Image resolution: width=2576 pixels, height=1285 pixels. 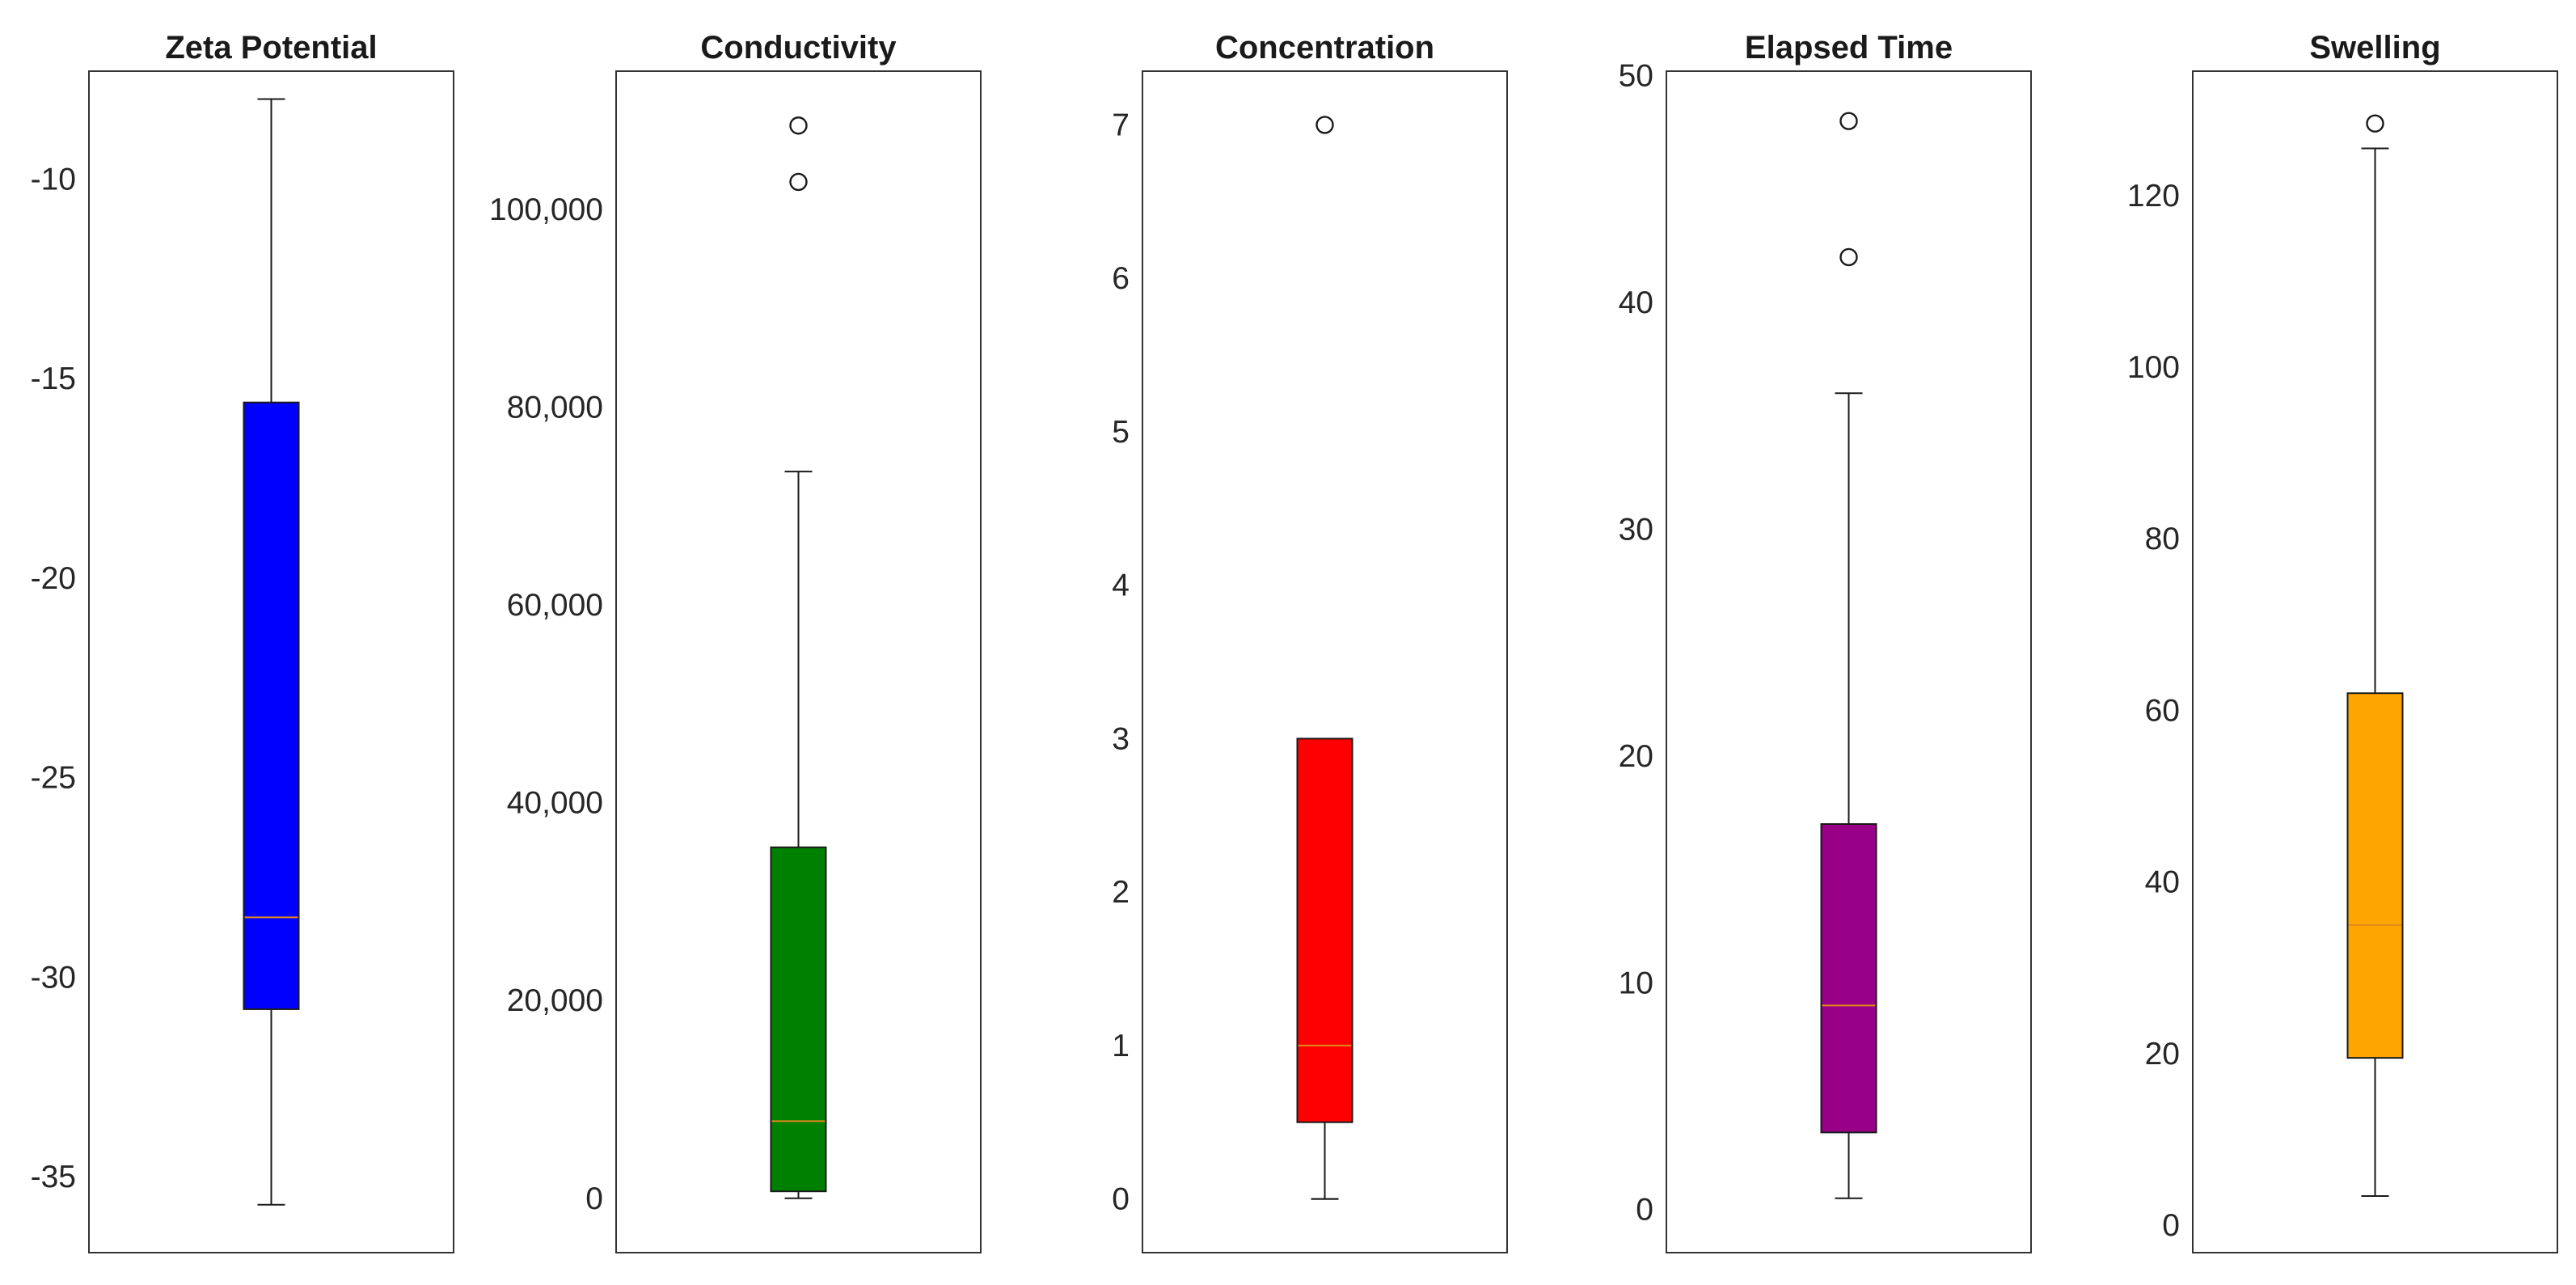 What do you see at coordinates (53, 977) in the screenshot?
I see `y-tick-label: -30` at bounding box center [53, 977].